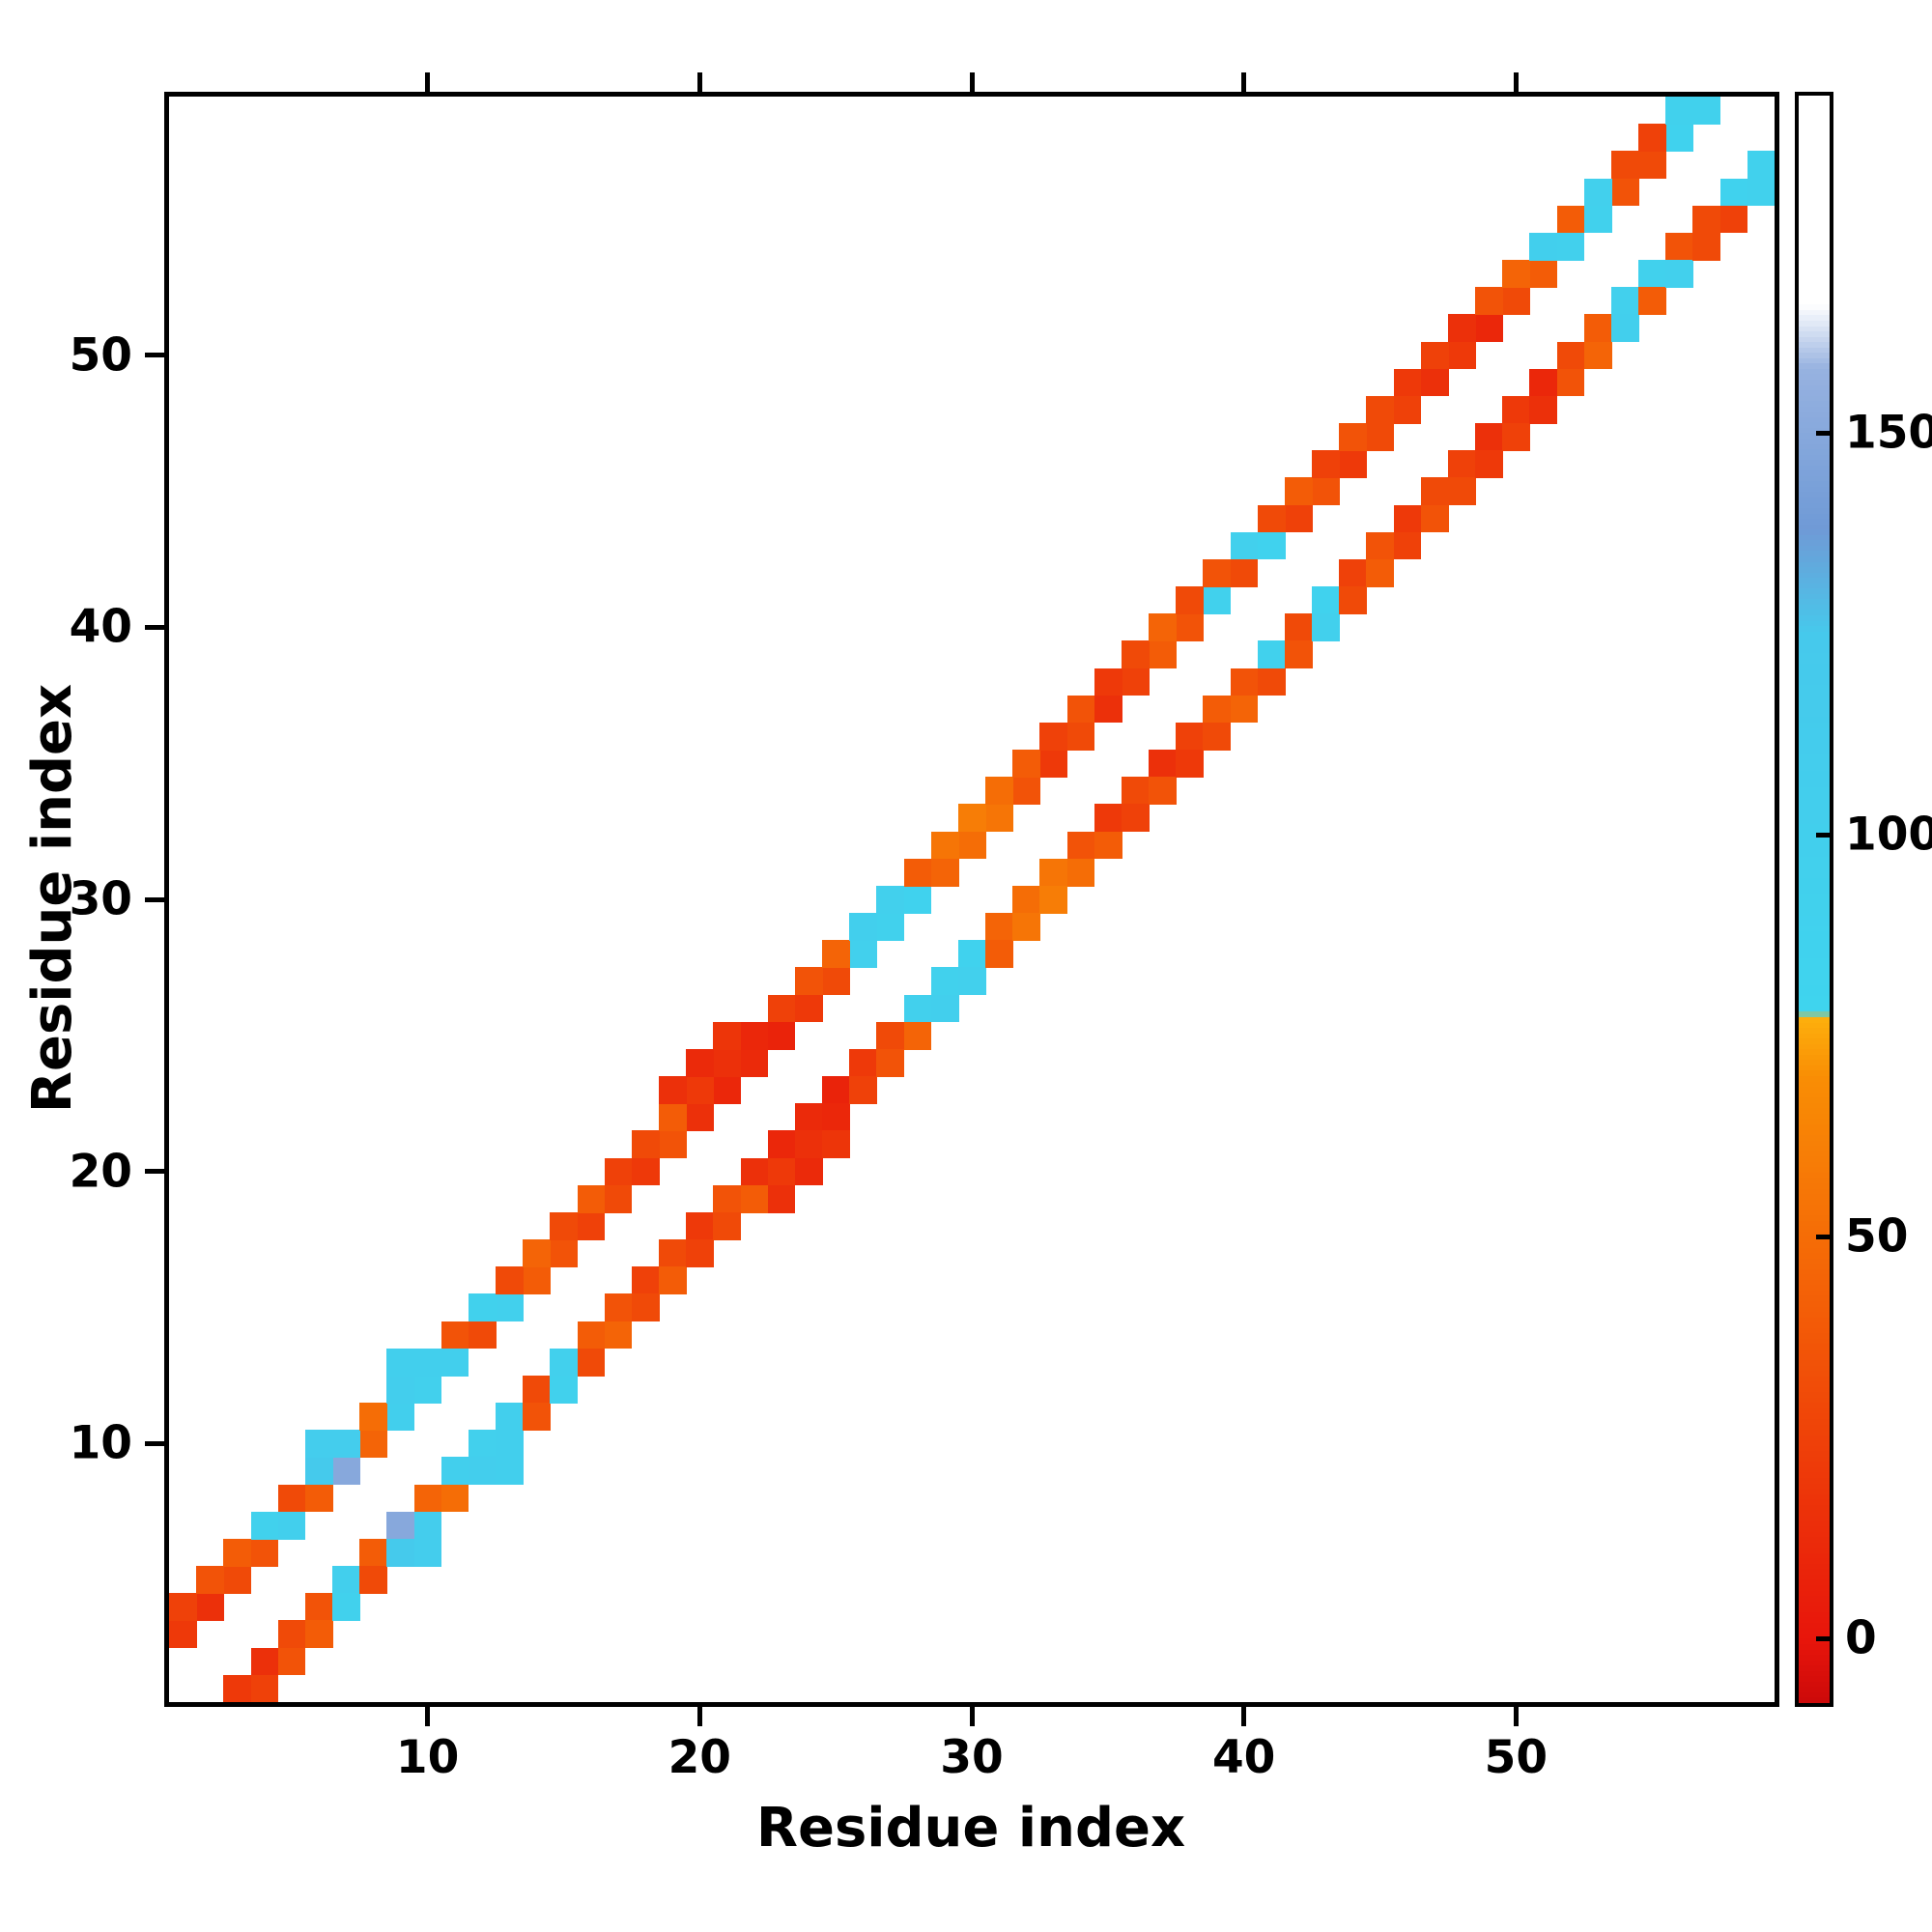 The image size is (1932, 1932). I want to click on x-tick-label: 10, so click(427, 1757).